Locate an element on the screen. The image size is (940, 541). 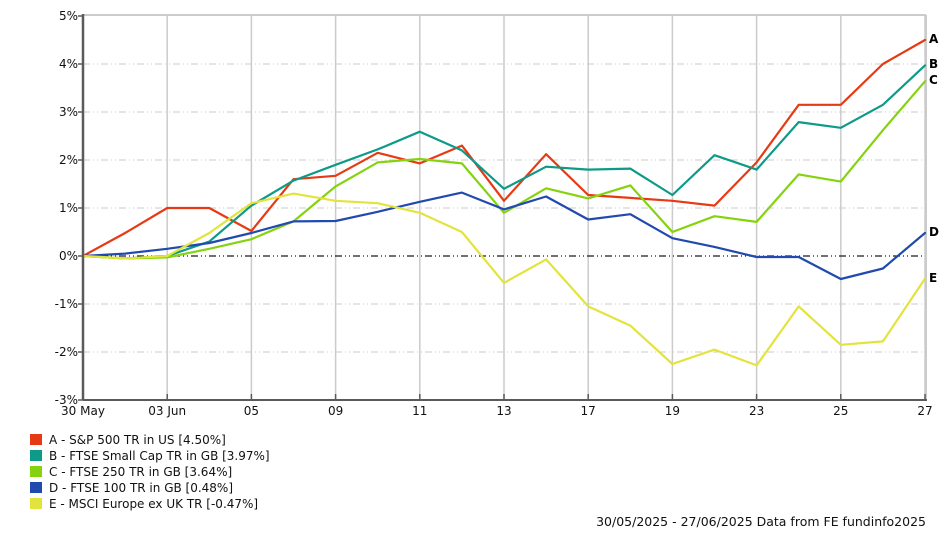
series-end-label-A: A is located at coordinates (934, 39).